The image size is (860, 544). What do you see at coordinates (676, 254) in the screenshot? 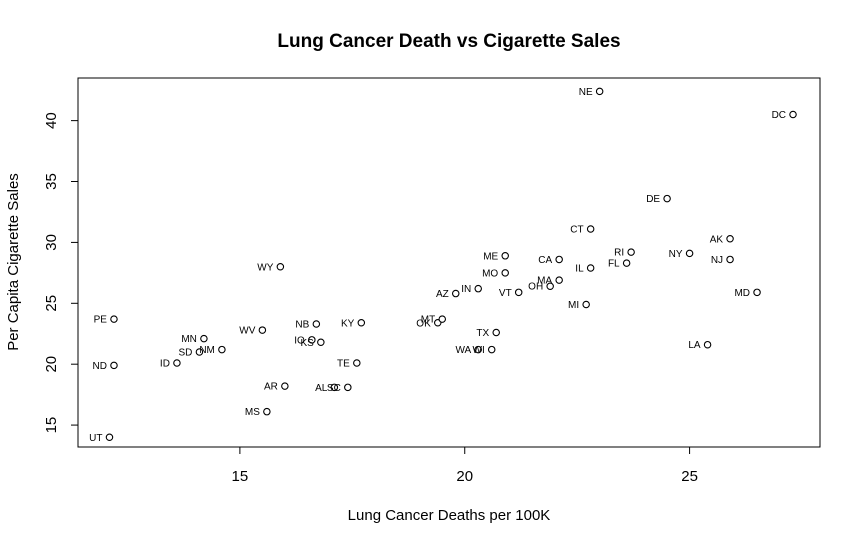
I see `point-label: NY` at bounding box center [676, 254].